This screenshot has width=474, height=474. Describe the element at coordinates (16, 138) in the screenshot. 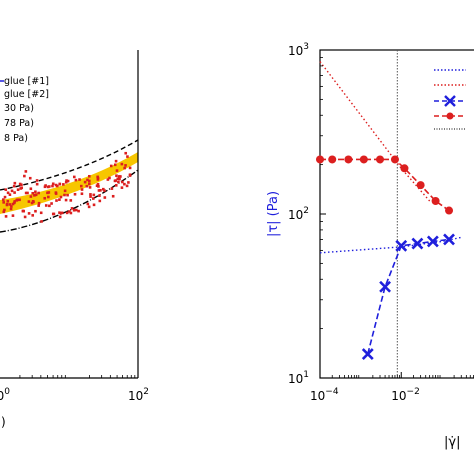

I see `legend-label-5: 8 Pa)` at that location.